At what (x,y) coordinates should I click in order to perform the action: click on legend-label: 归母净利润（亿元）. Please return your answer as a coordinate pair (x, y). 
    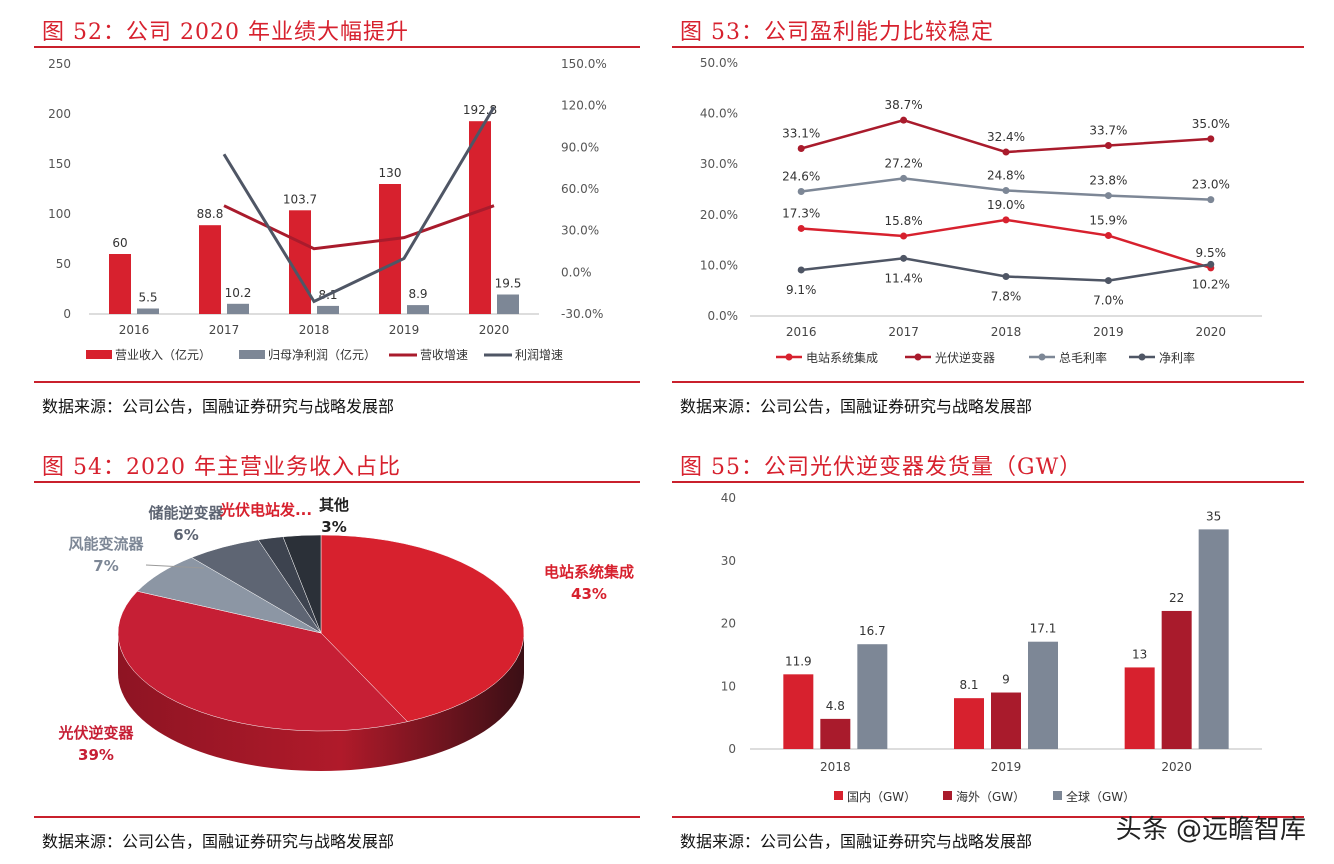
    Looking at the image, I should click on (322, 354).